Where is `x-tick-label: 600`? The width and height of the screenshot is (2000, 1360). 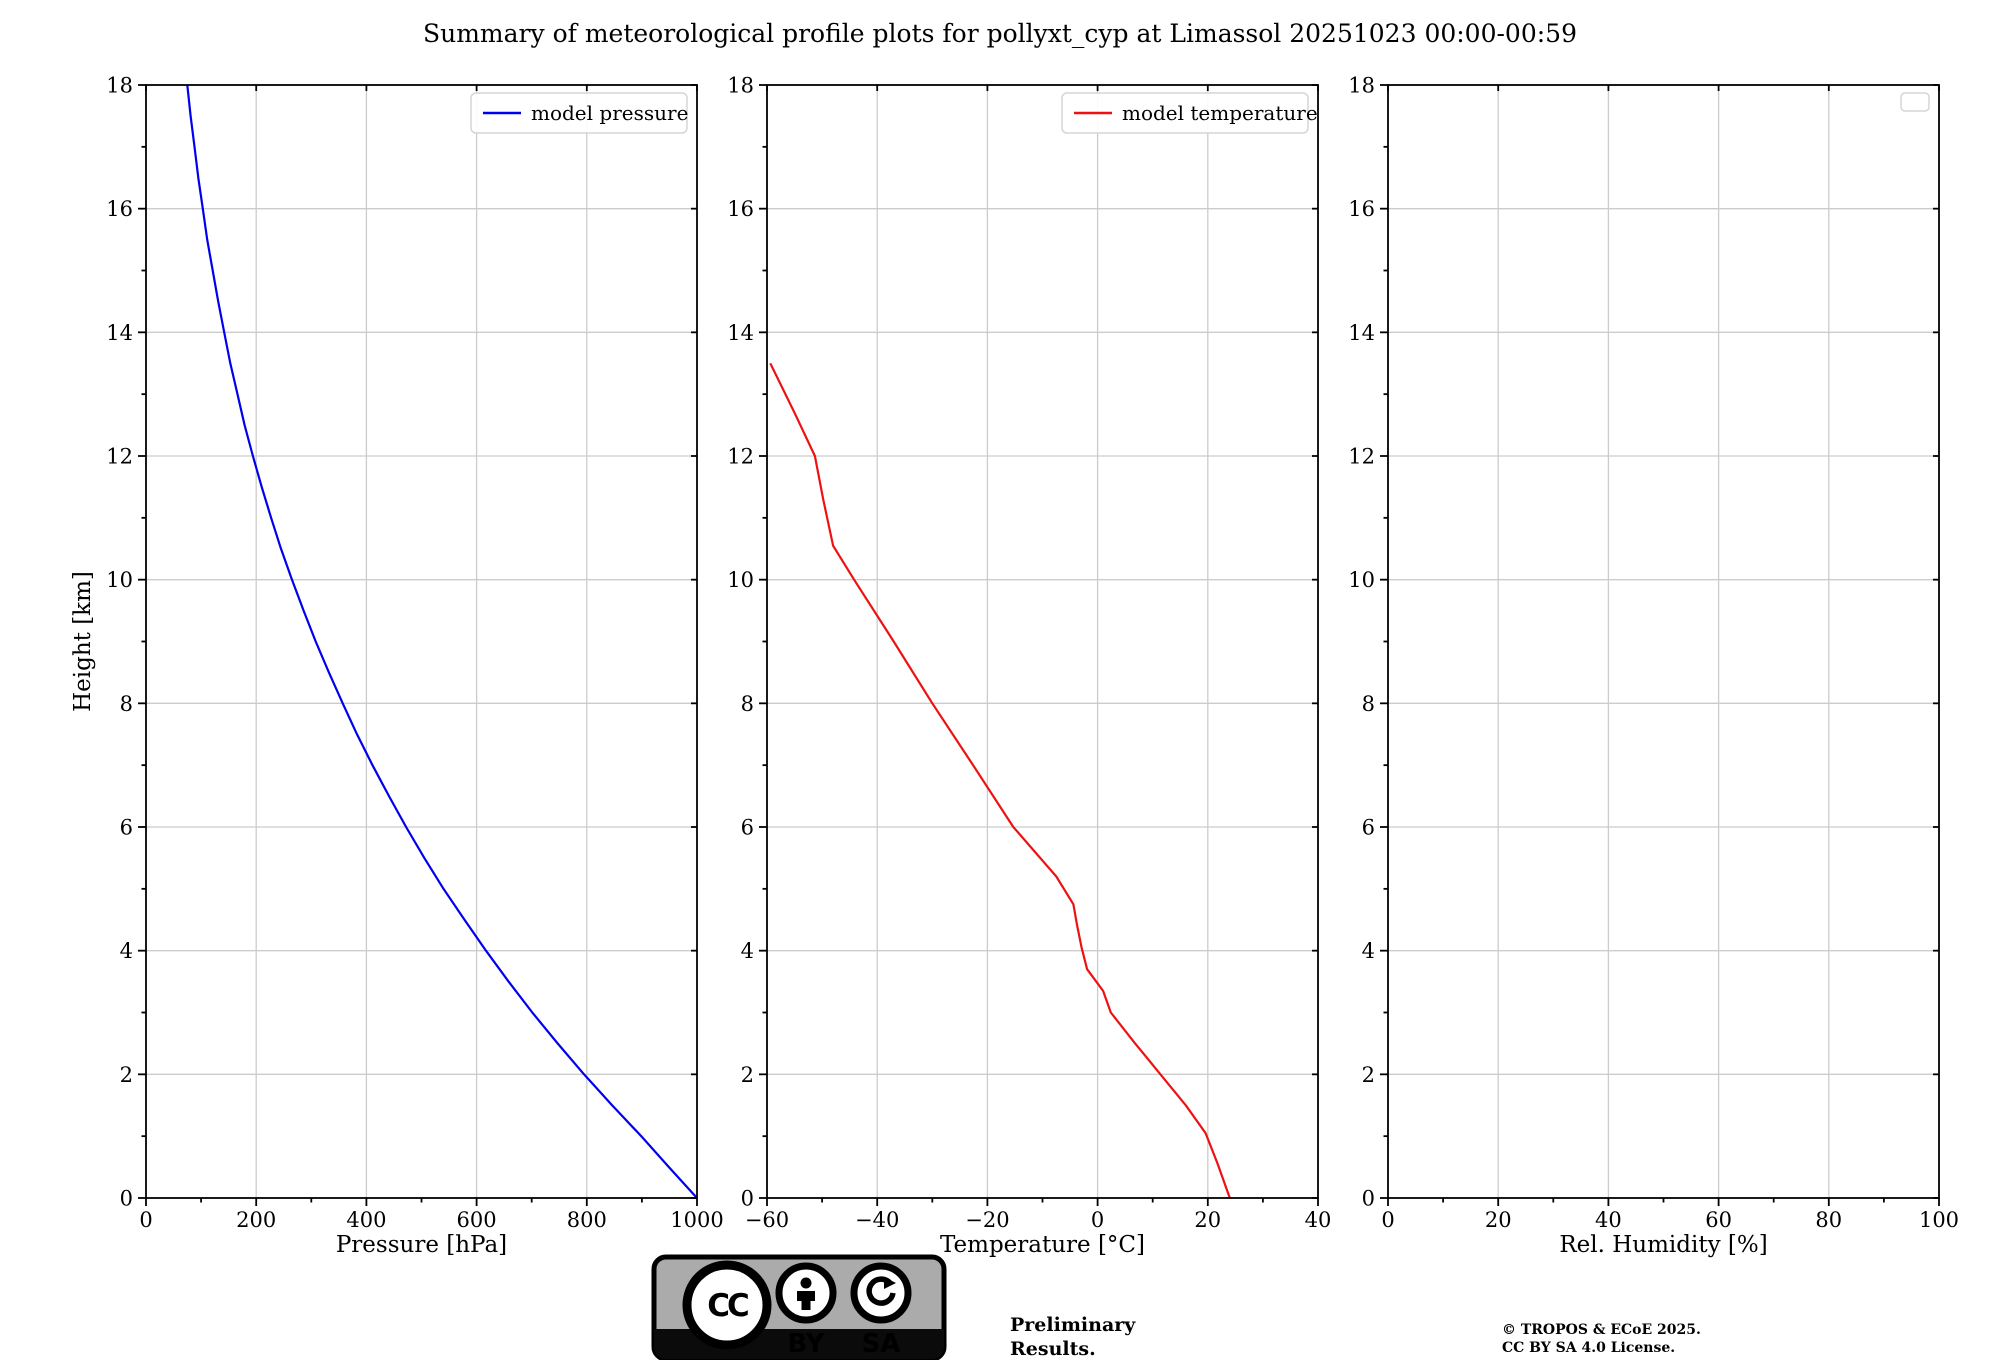
x-tick-label: 600 is located at coordinates (477, 1220).